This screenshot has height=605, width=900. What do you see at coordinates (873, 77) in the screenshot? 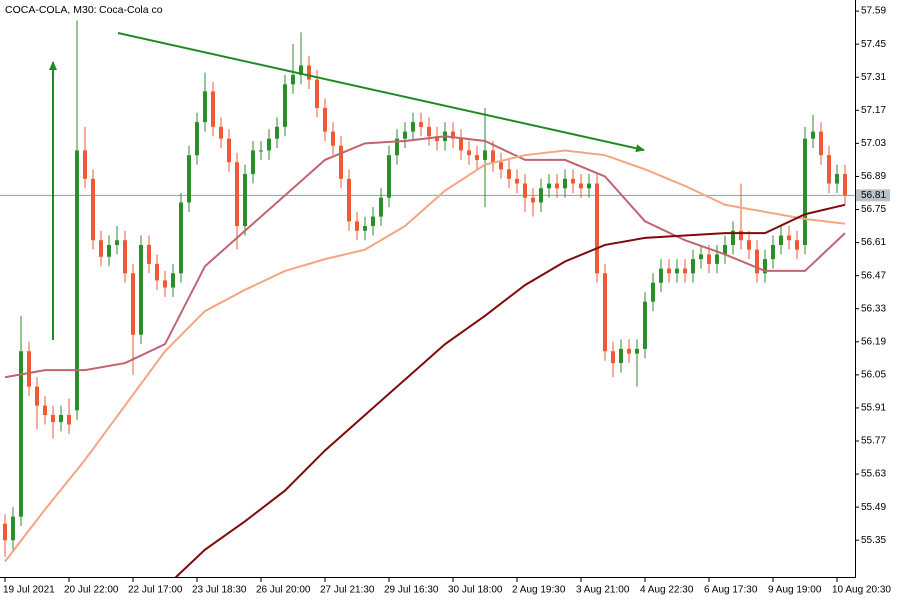
I see `y-tick-label: 57.31` at bounding box center [873, 77].